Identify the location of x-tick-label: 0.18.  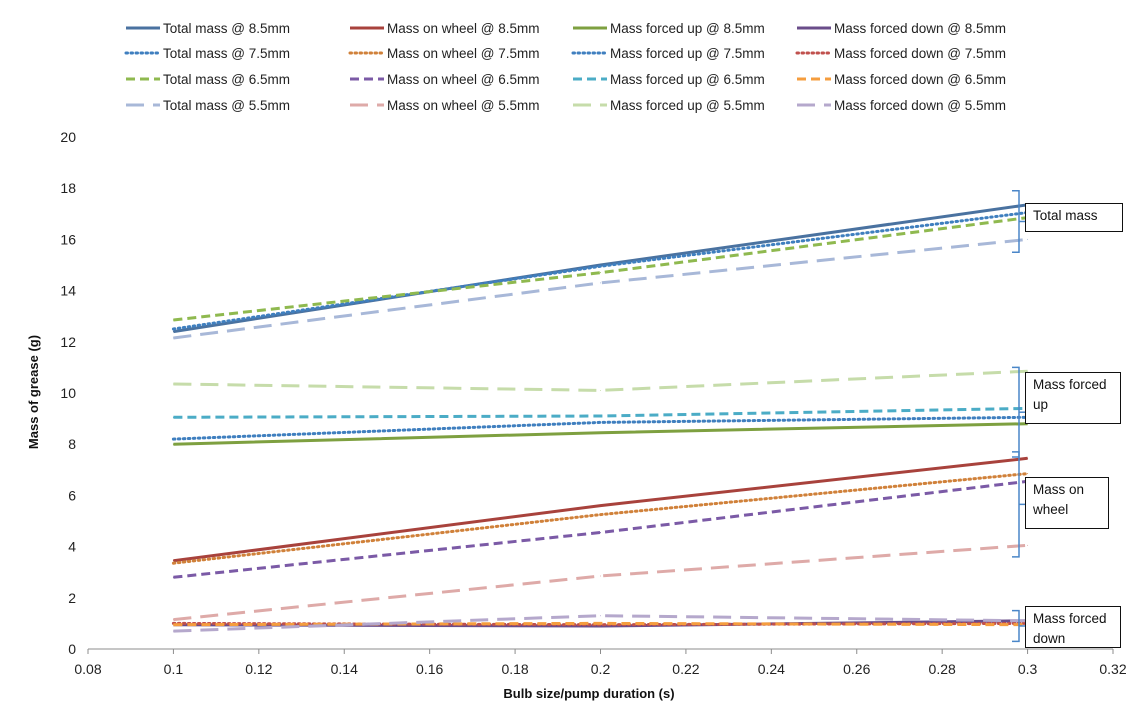
(514, 669).